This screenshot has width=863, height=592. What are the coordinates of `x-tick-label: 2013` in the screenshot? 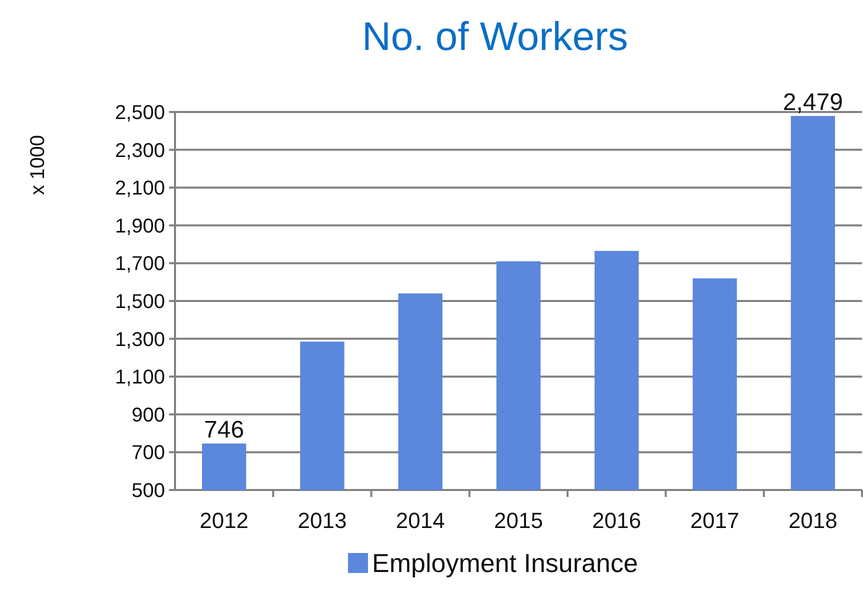 It's located at (322, 520).